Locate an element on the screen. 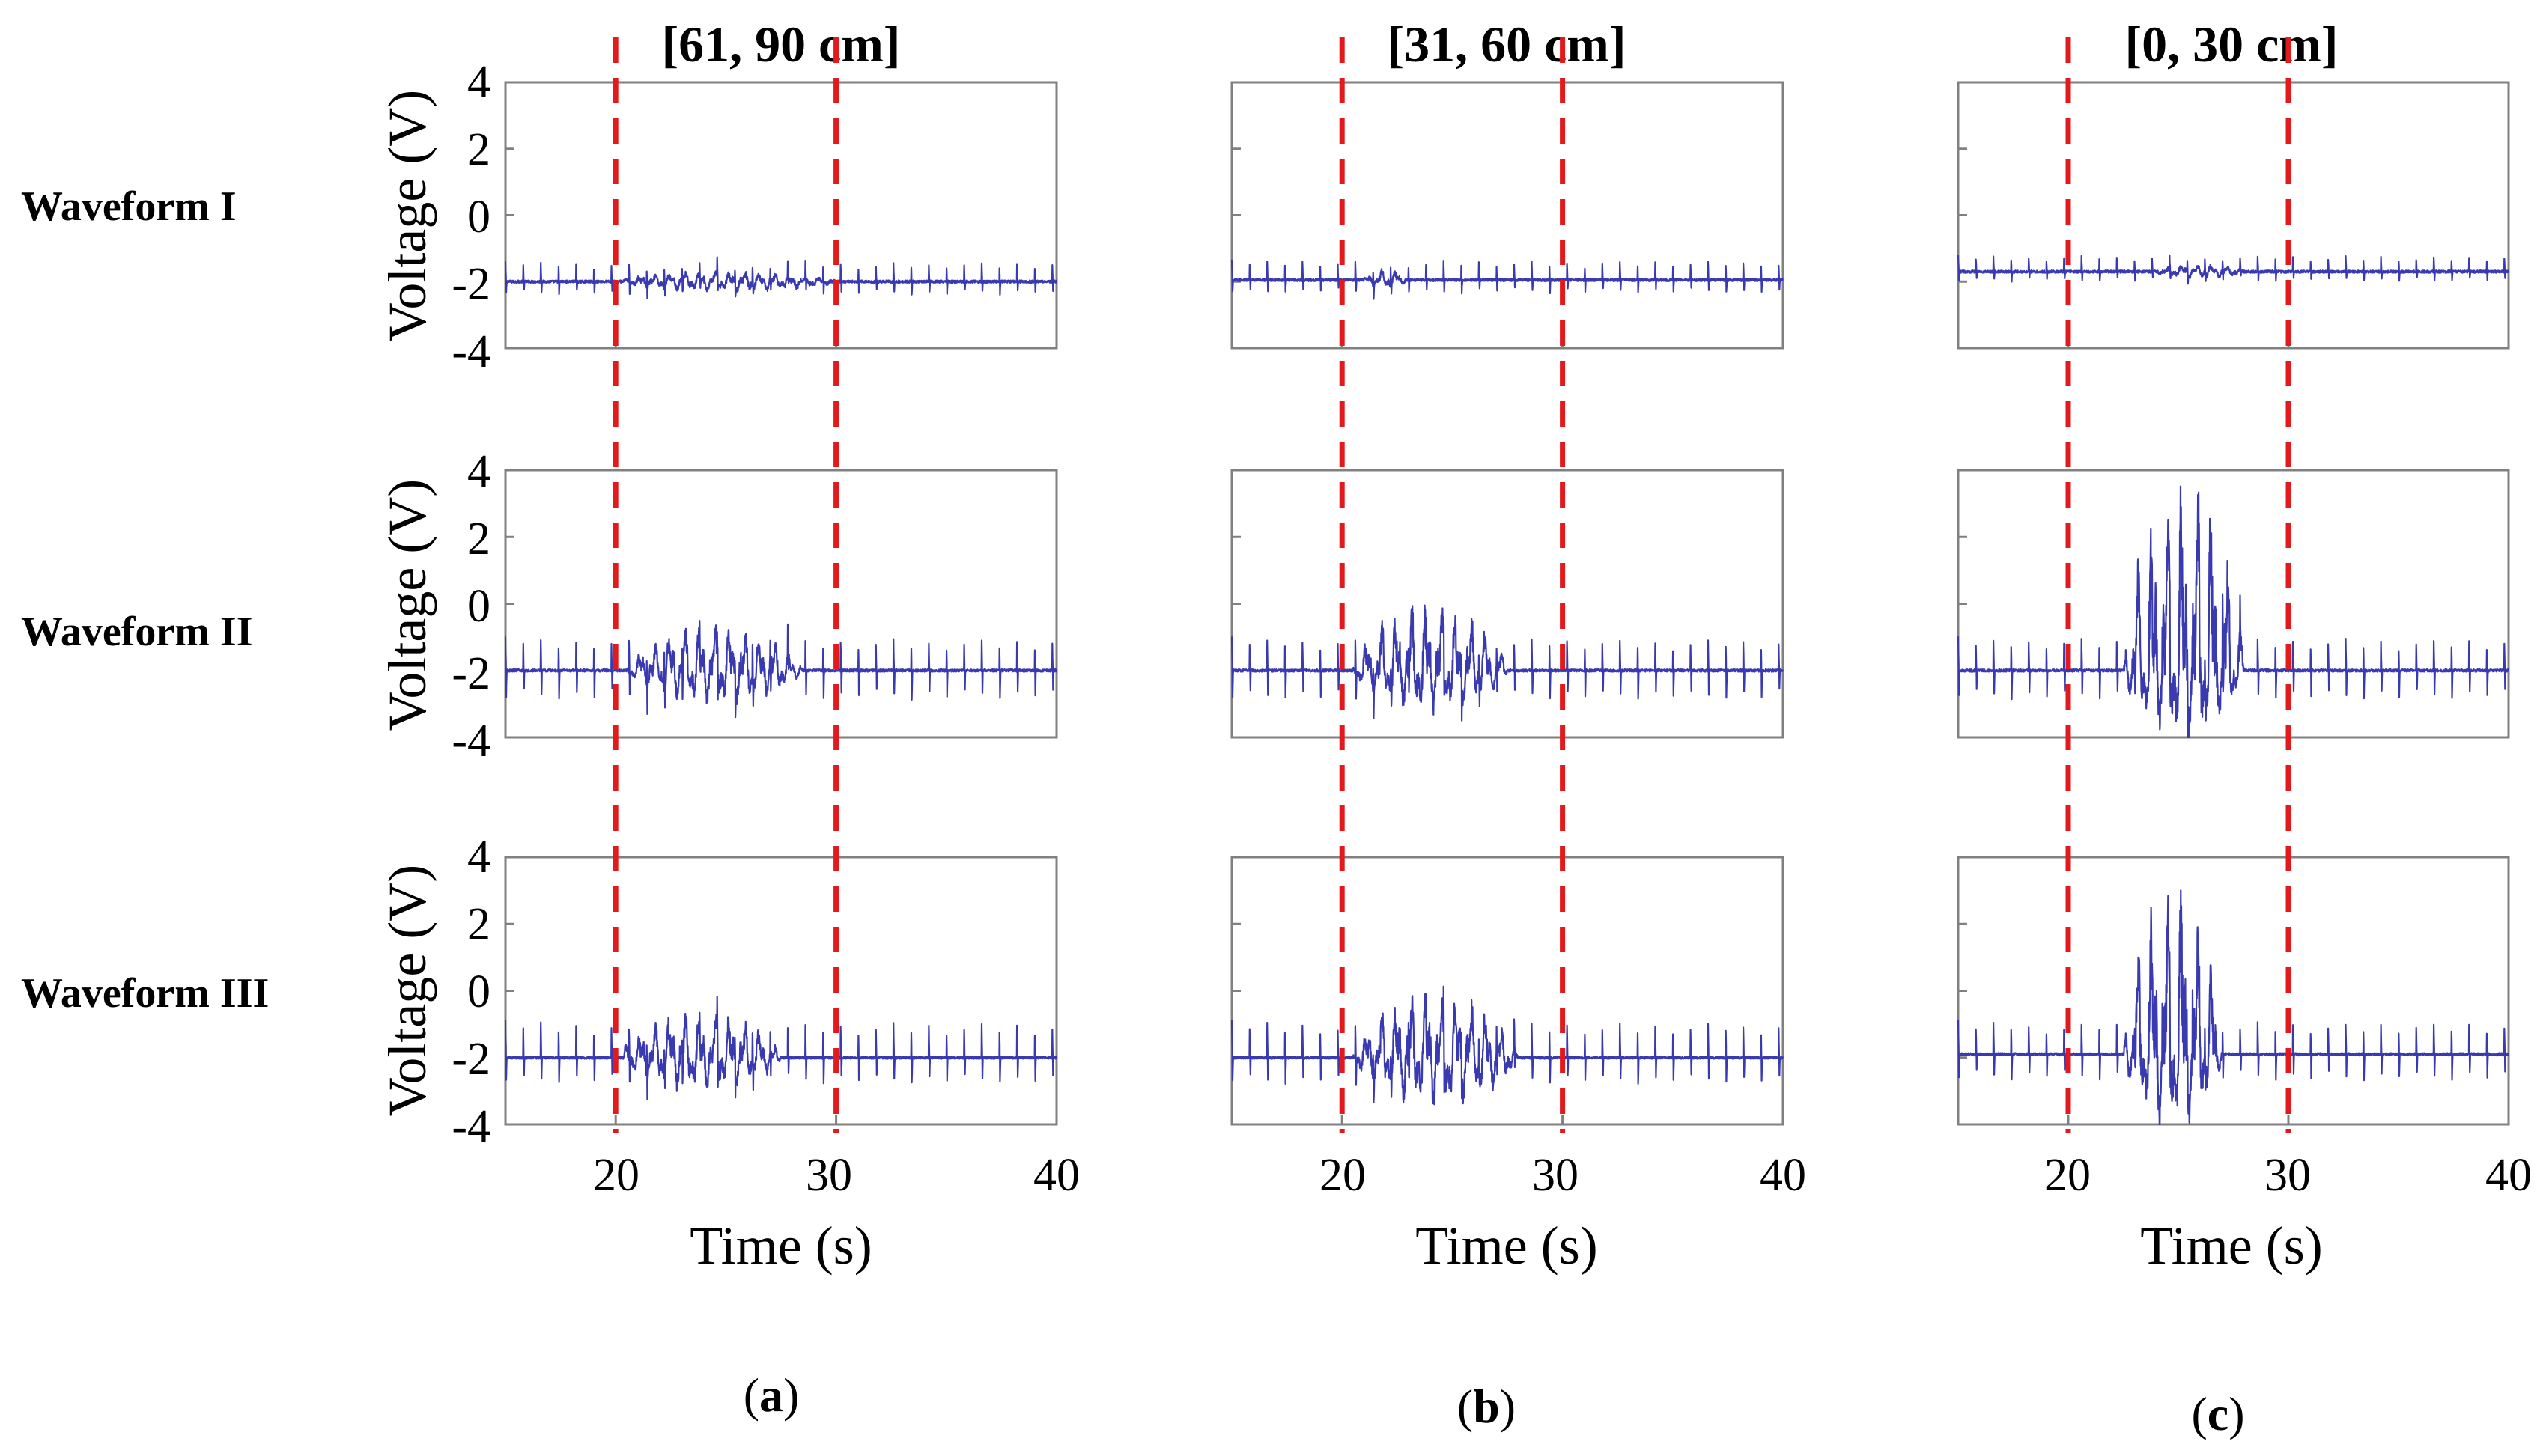 The height and width of the screenshot is (1456, 2543). row-label-waveform-2: Waveform II is located at coordinates (137, 632).